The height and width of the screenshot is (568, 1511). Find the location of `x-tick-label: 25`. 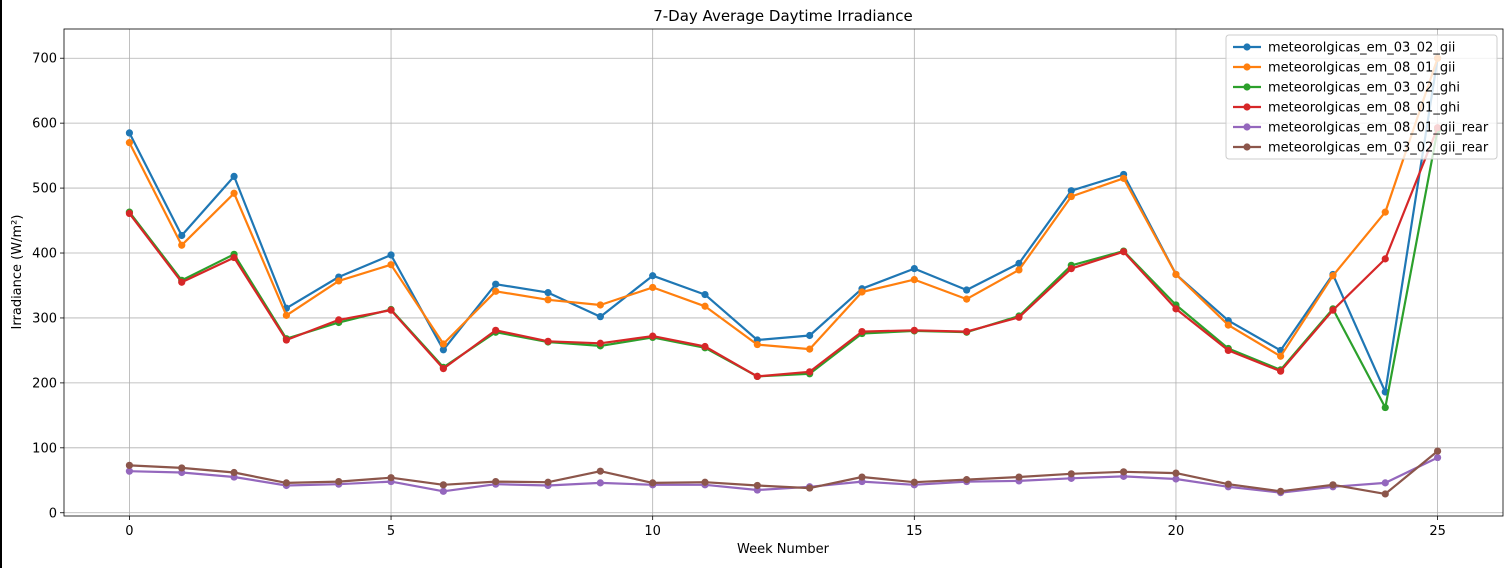

x-tick-label: 25 is located at coordinates (1437, 531).